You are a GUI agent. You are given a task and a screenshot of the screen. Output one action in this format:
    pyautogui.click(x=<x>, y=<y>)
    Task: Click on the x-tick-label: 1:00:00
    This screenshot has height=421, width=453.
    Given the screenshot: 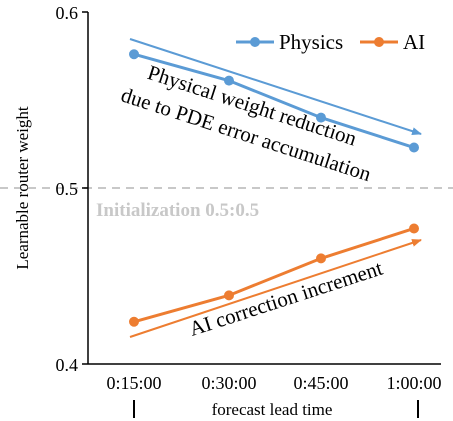 What is the action you would take?
    pyautogui.click(x=413, y=383)
    